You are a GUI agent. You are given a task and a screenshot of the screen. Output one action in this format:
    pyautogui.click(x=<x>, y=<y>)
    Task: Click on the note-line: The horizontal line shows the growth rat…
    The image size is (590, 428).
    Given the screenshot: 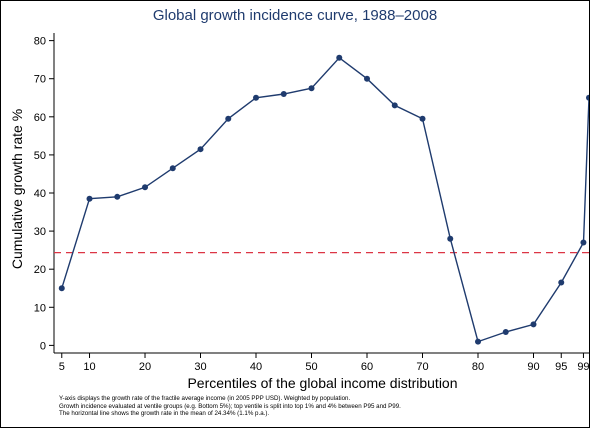 What is the action you would take?
    pyautogui.click(x=164, y=414)
    